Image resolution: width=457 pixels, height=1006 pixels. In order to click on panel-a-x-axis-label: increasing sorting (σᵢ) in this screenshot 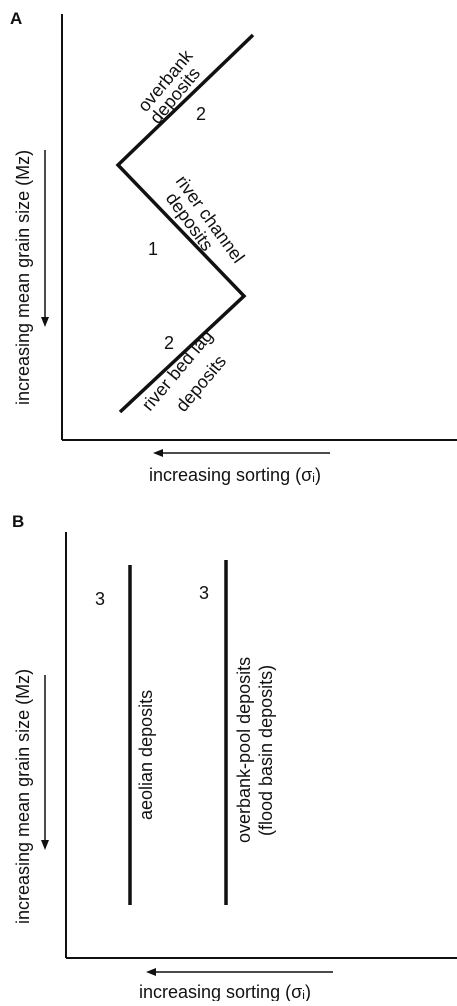, I will do `click(235, 475)`.